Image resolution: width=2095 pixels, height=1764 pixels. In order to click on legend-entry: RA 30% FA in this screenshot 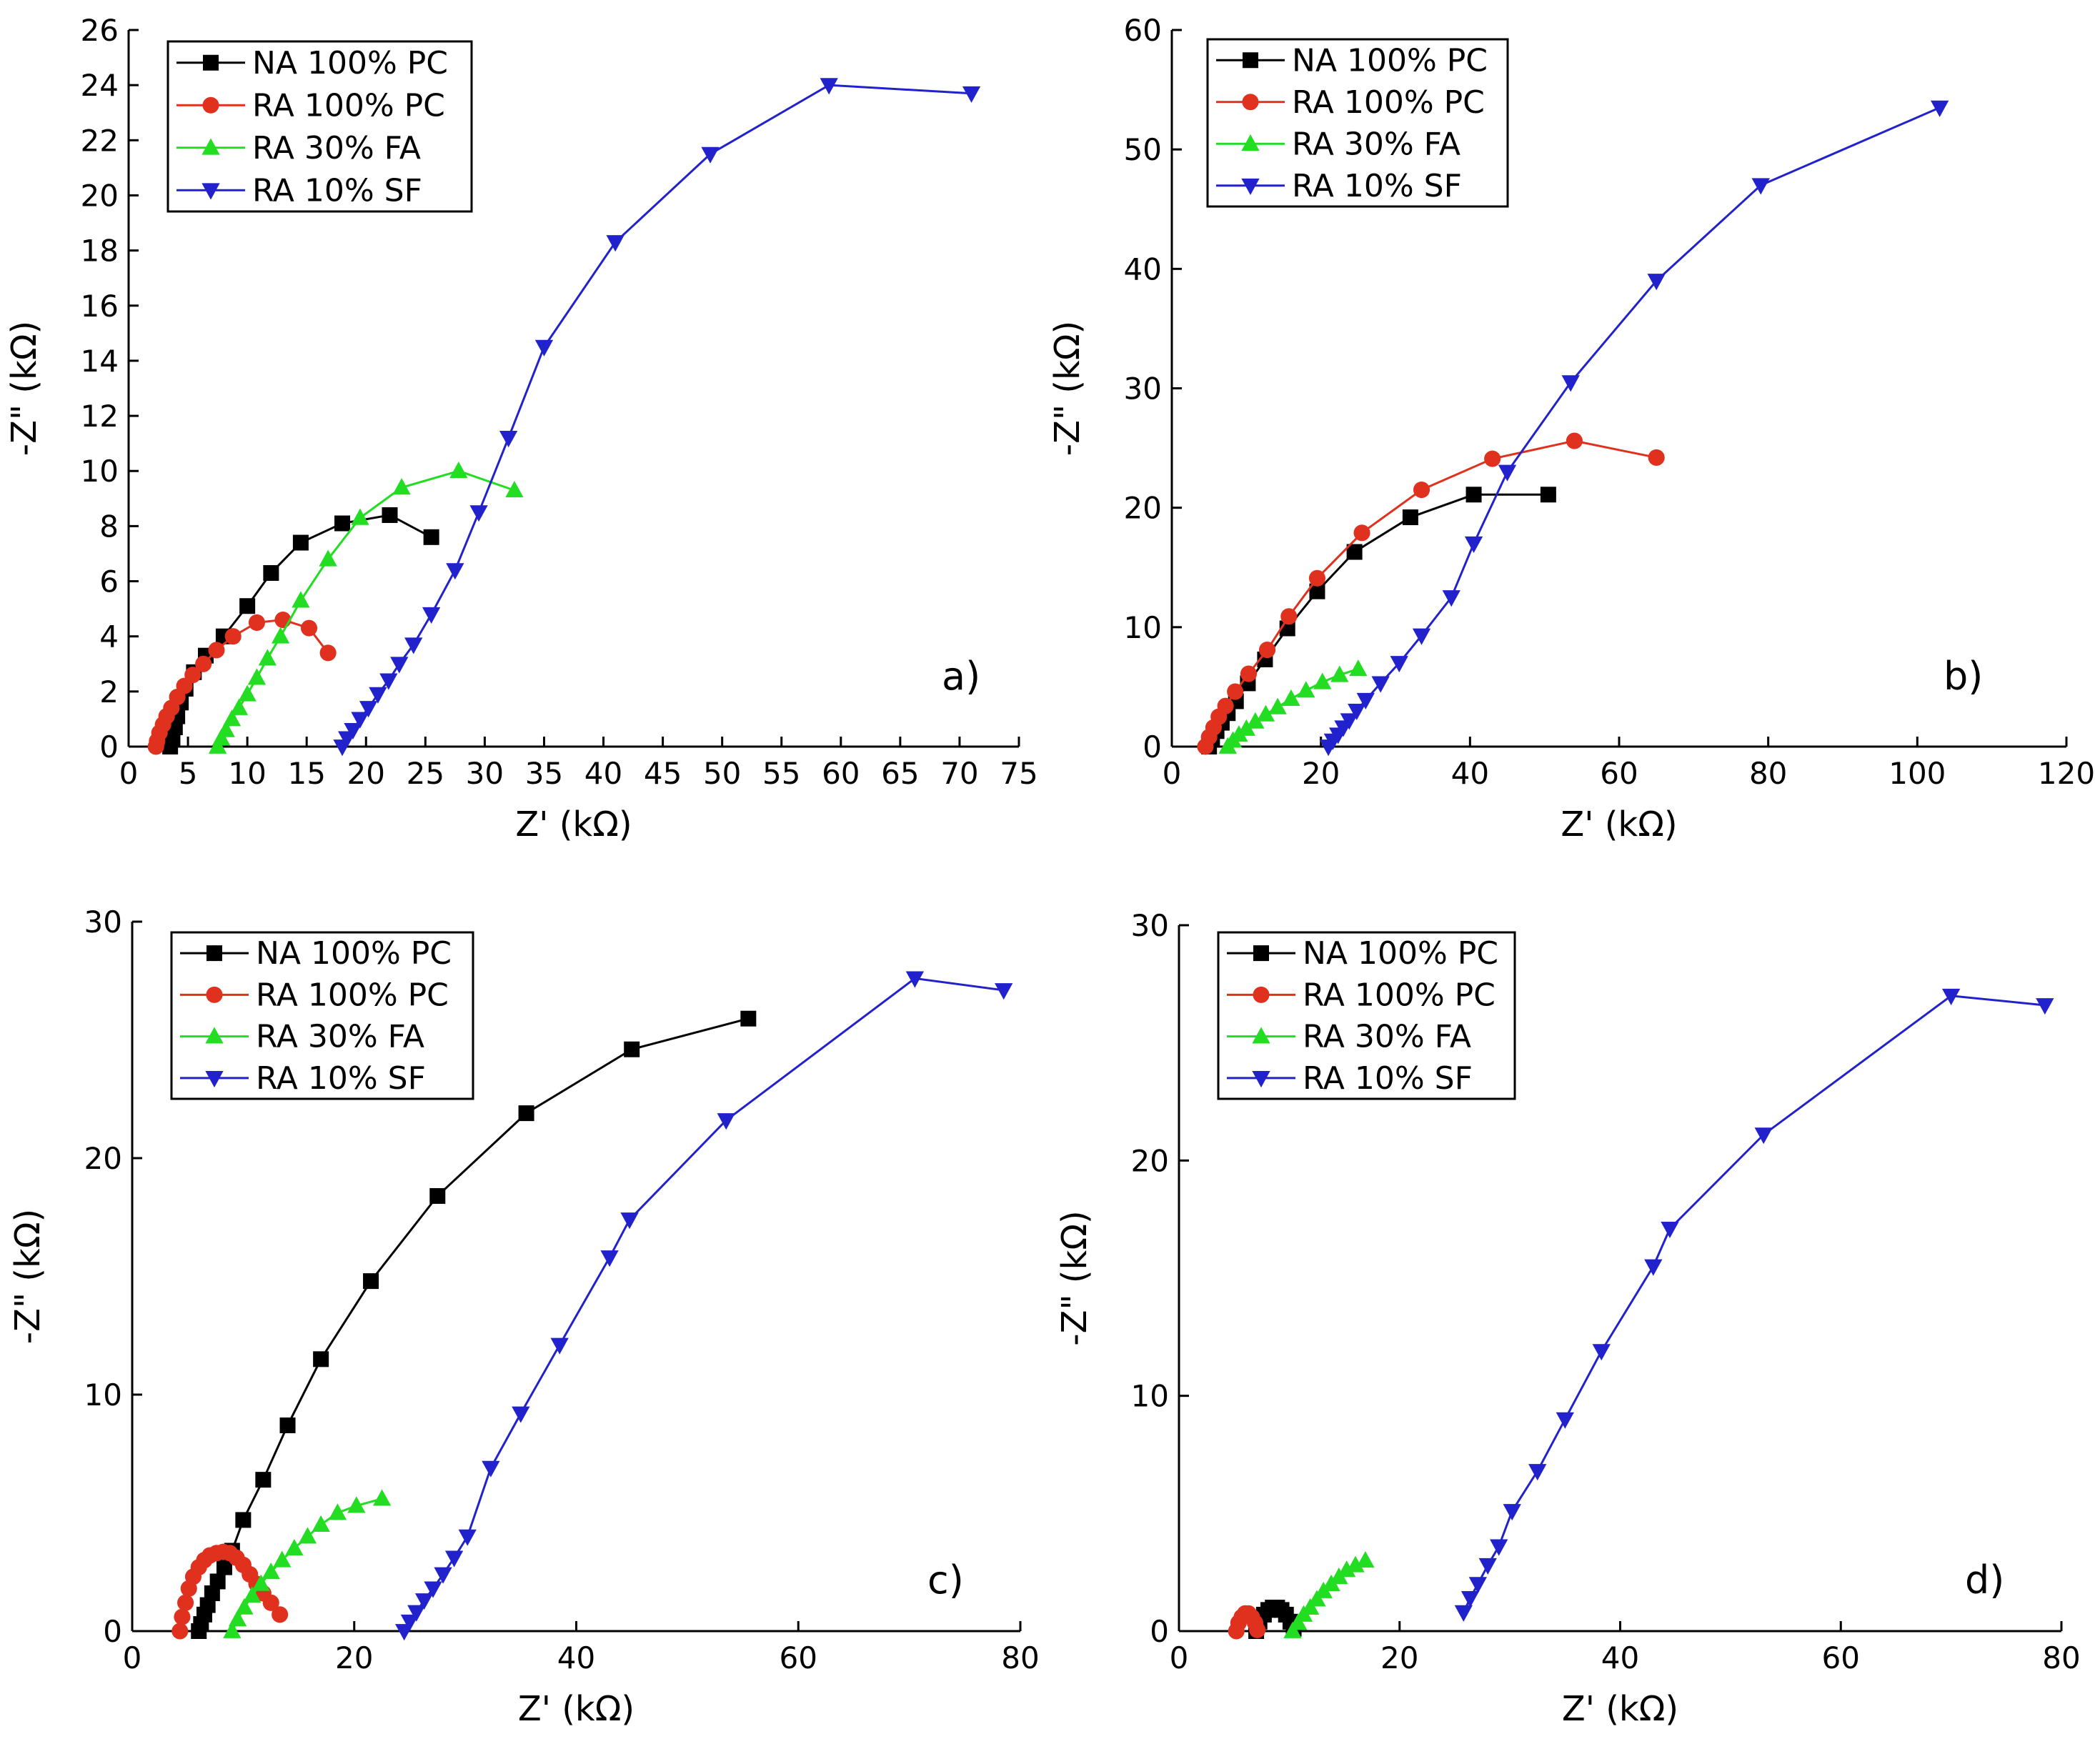, I will do `click(336, 148)`.